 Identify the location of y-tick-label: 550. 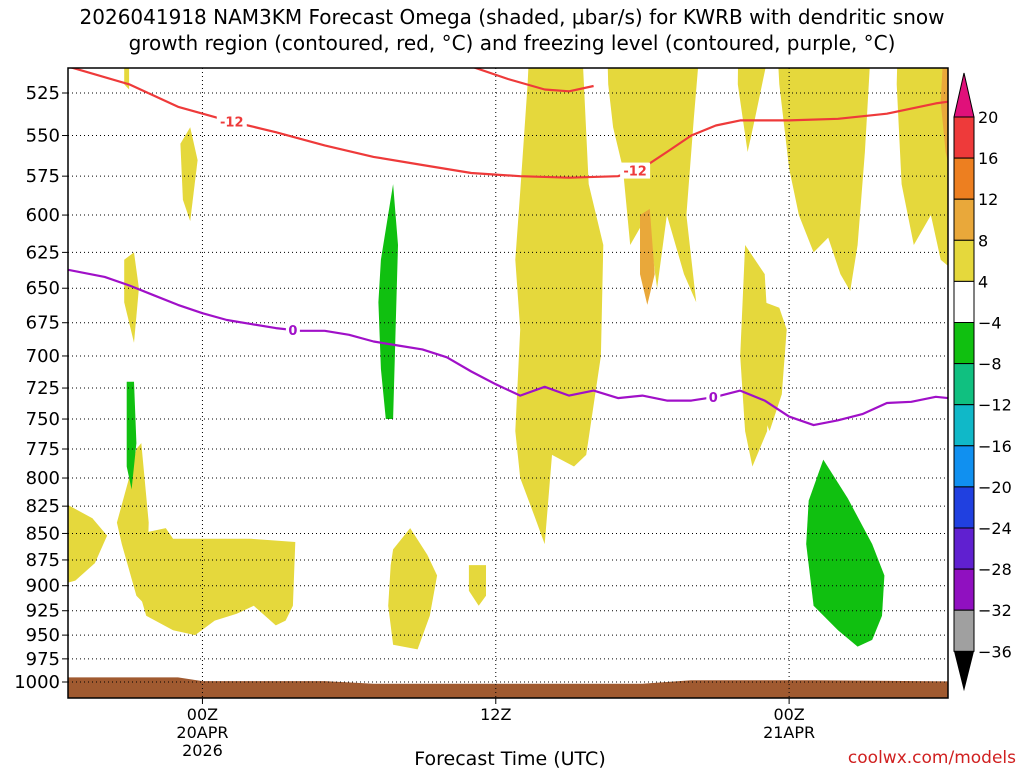
(43, 136).